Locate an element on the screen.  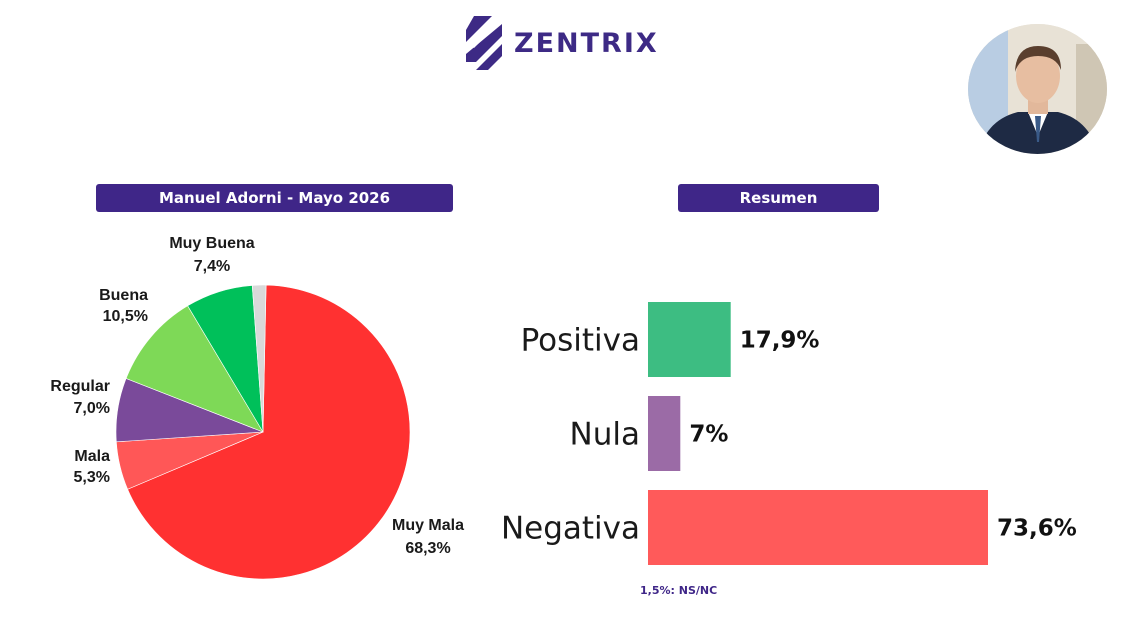
pie-value-buena: 10,5% is located at coordinates (125, 316).